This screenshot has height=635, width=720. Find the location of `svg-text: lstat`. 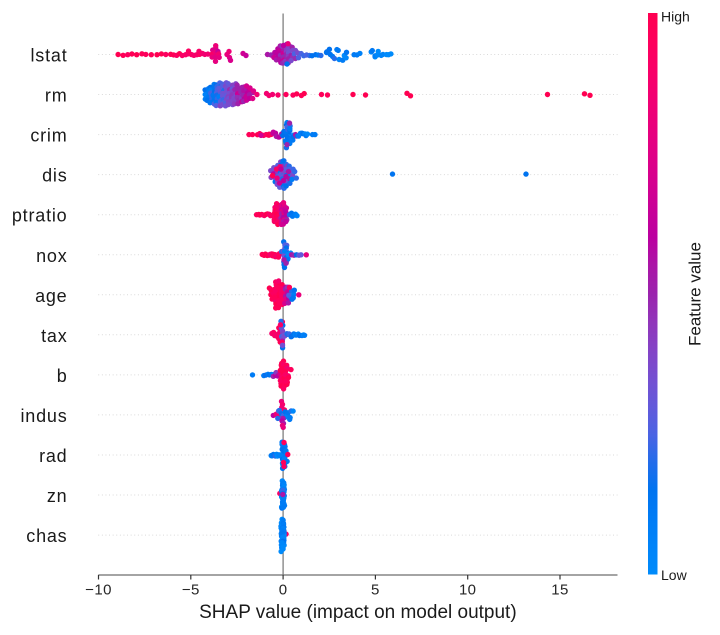

svg-text: lstat is located at coordinates (48, 56).